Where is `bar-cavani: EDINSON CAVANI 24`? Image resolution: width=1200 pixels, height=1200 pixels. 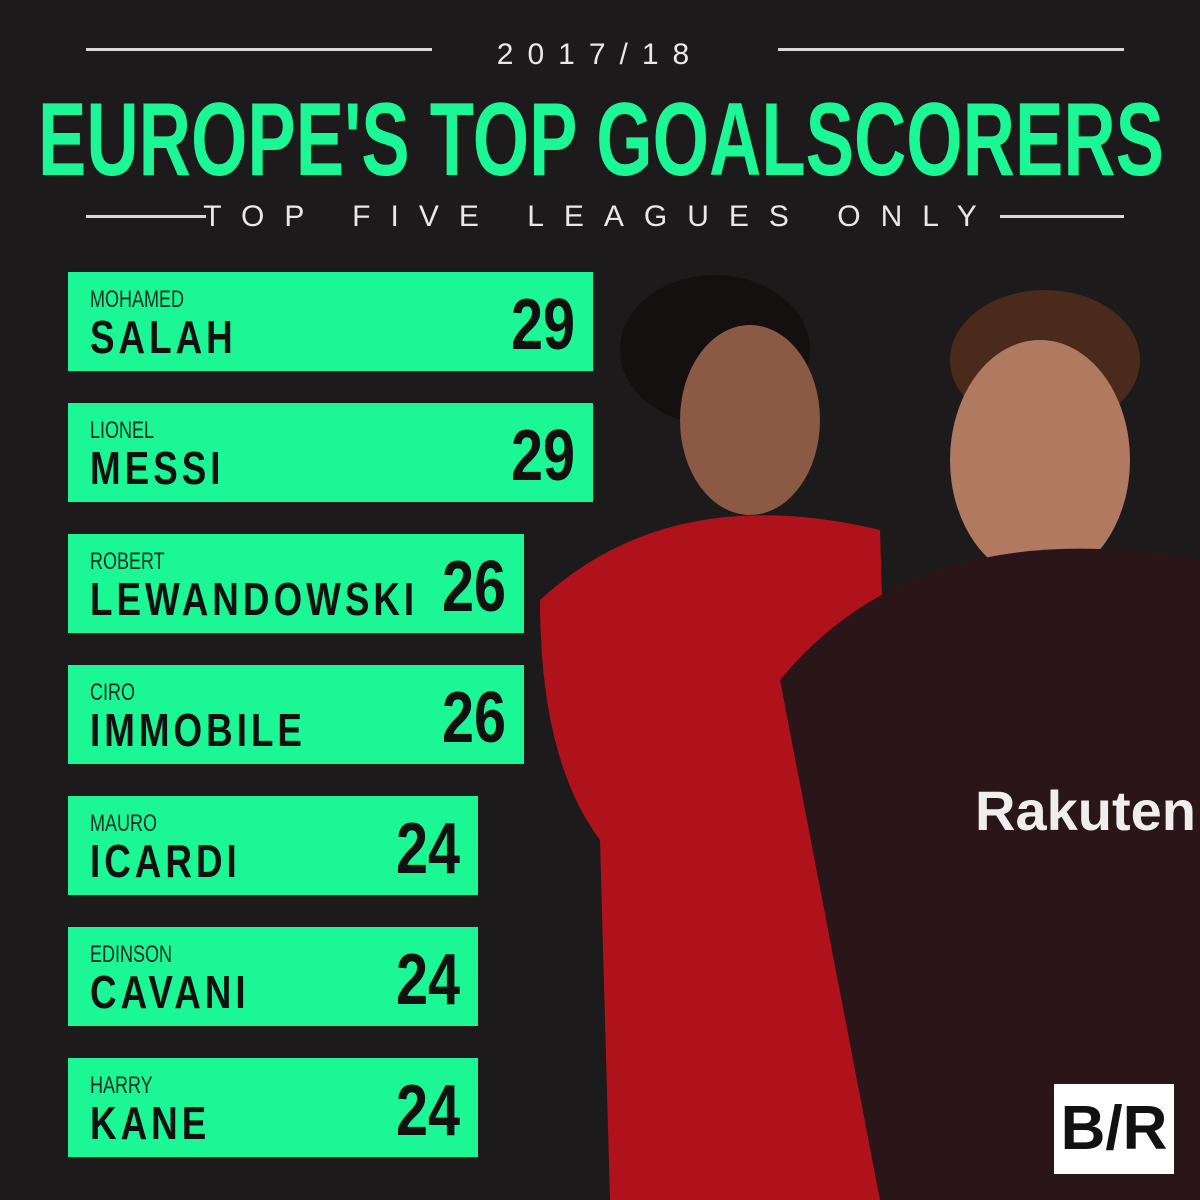
bar-cavani: EDINSON CAVANI 24 is located at coordinates (273, 976).